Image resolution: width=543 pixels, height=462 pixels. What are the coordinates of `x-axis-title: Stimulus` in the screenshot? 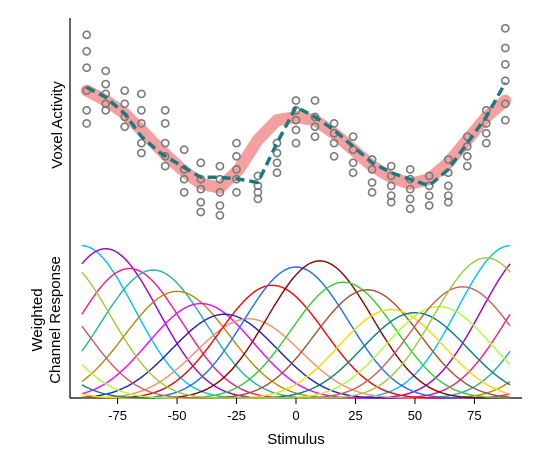 It's located at (296, 439).